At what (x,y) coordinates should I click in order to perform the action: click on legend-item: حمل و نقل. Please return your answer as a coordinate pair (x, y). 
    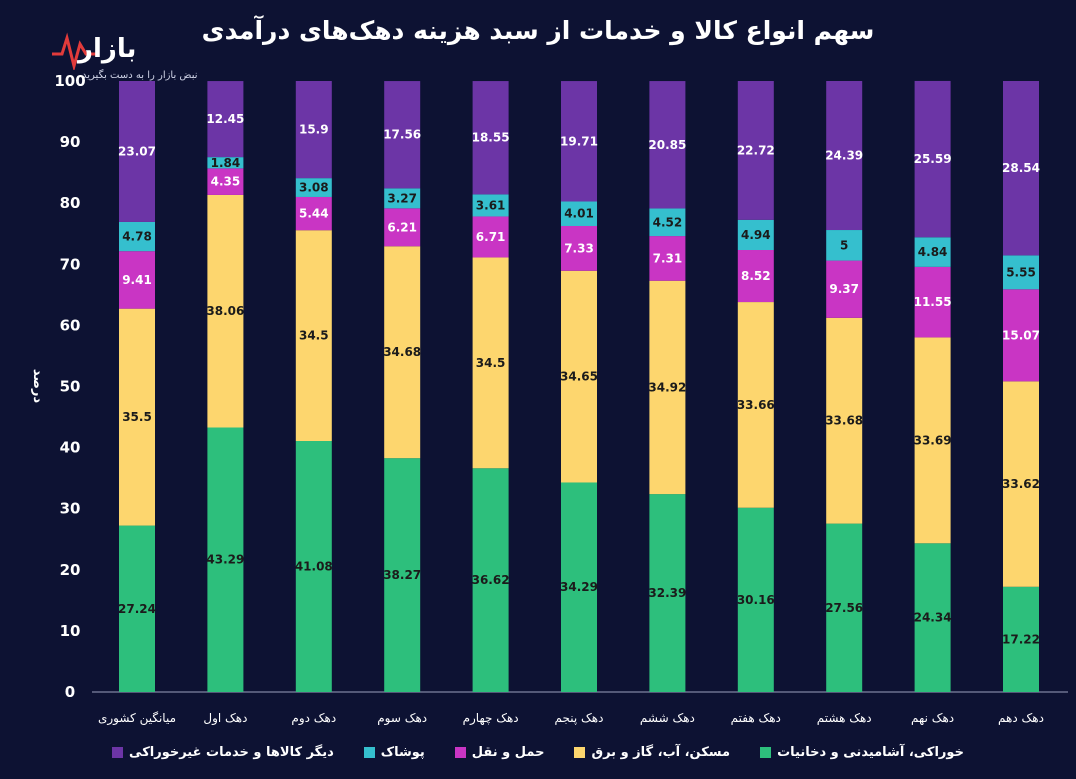
    Looking at the image, I should click on (499, 752).